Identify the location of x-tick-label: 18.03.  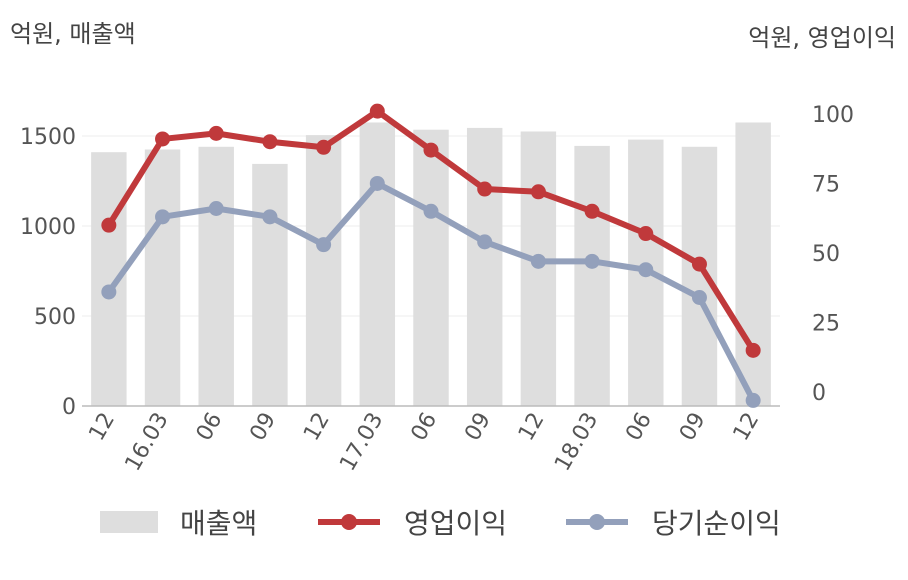
(576, 442).